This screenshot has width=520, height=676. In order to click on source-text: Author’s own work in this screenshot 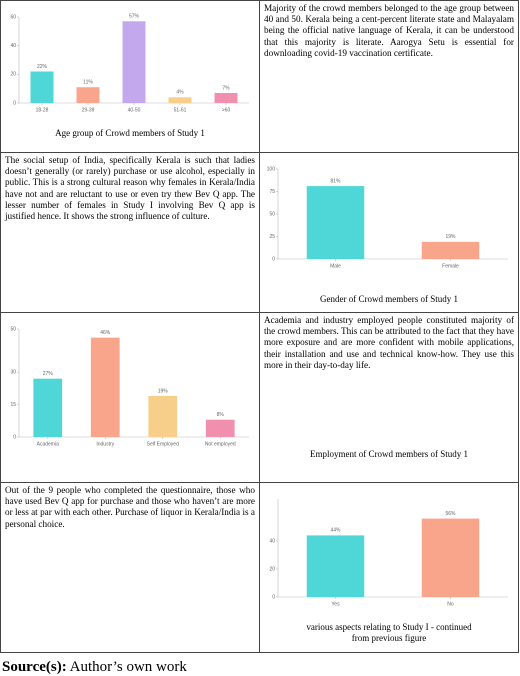, I will do `click(128, 667)`.